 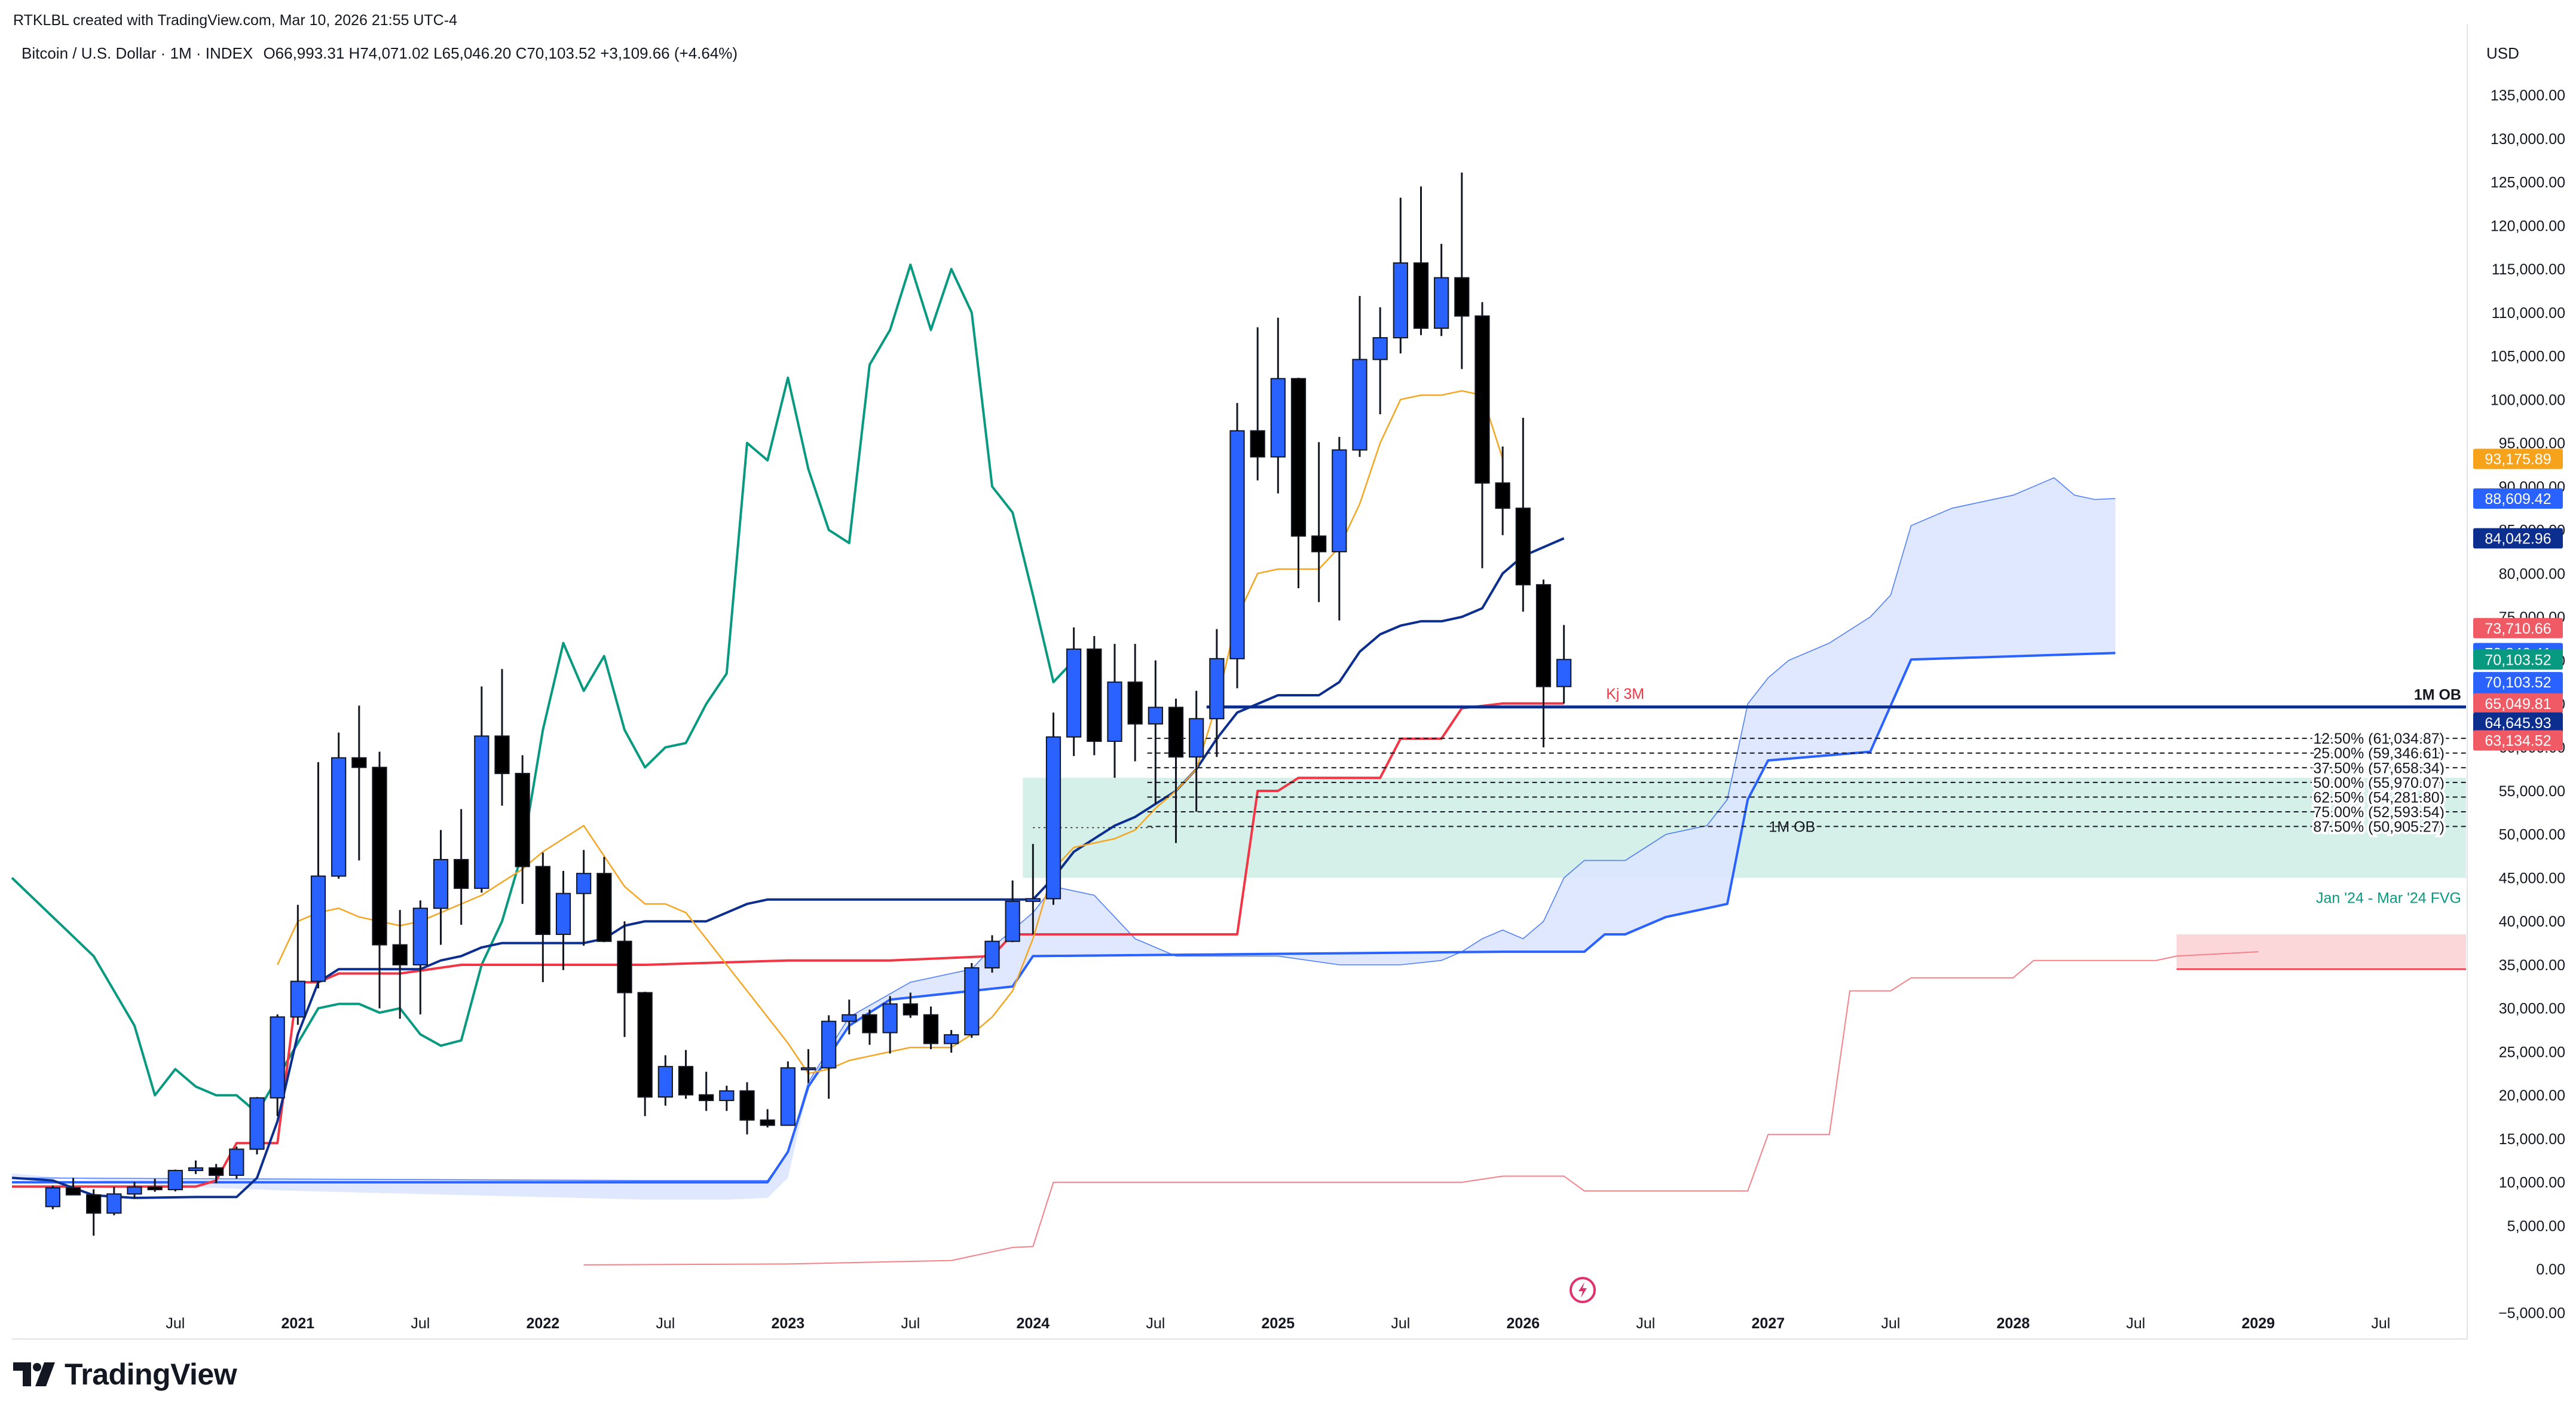 What do you see at coordinates (1768, 1323) in the screenshot?
I see `x-tick-label: 2027` at bounding box center [1768, 1323].